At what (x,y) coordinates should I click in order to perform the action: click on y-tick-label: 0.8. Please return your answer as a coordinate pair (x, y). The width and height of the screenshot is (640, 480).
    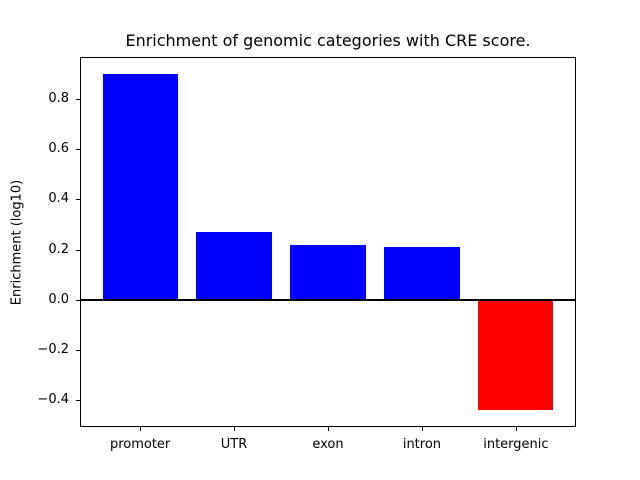
    Looking at the image, I should click on (58, 98).